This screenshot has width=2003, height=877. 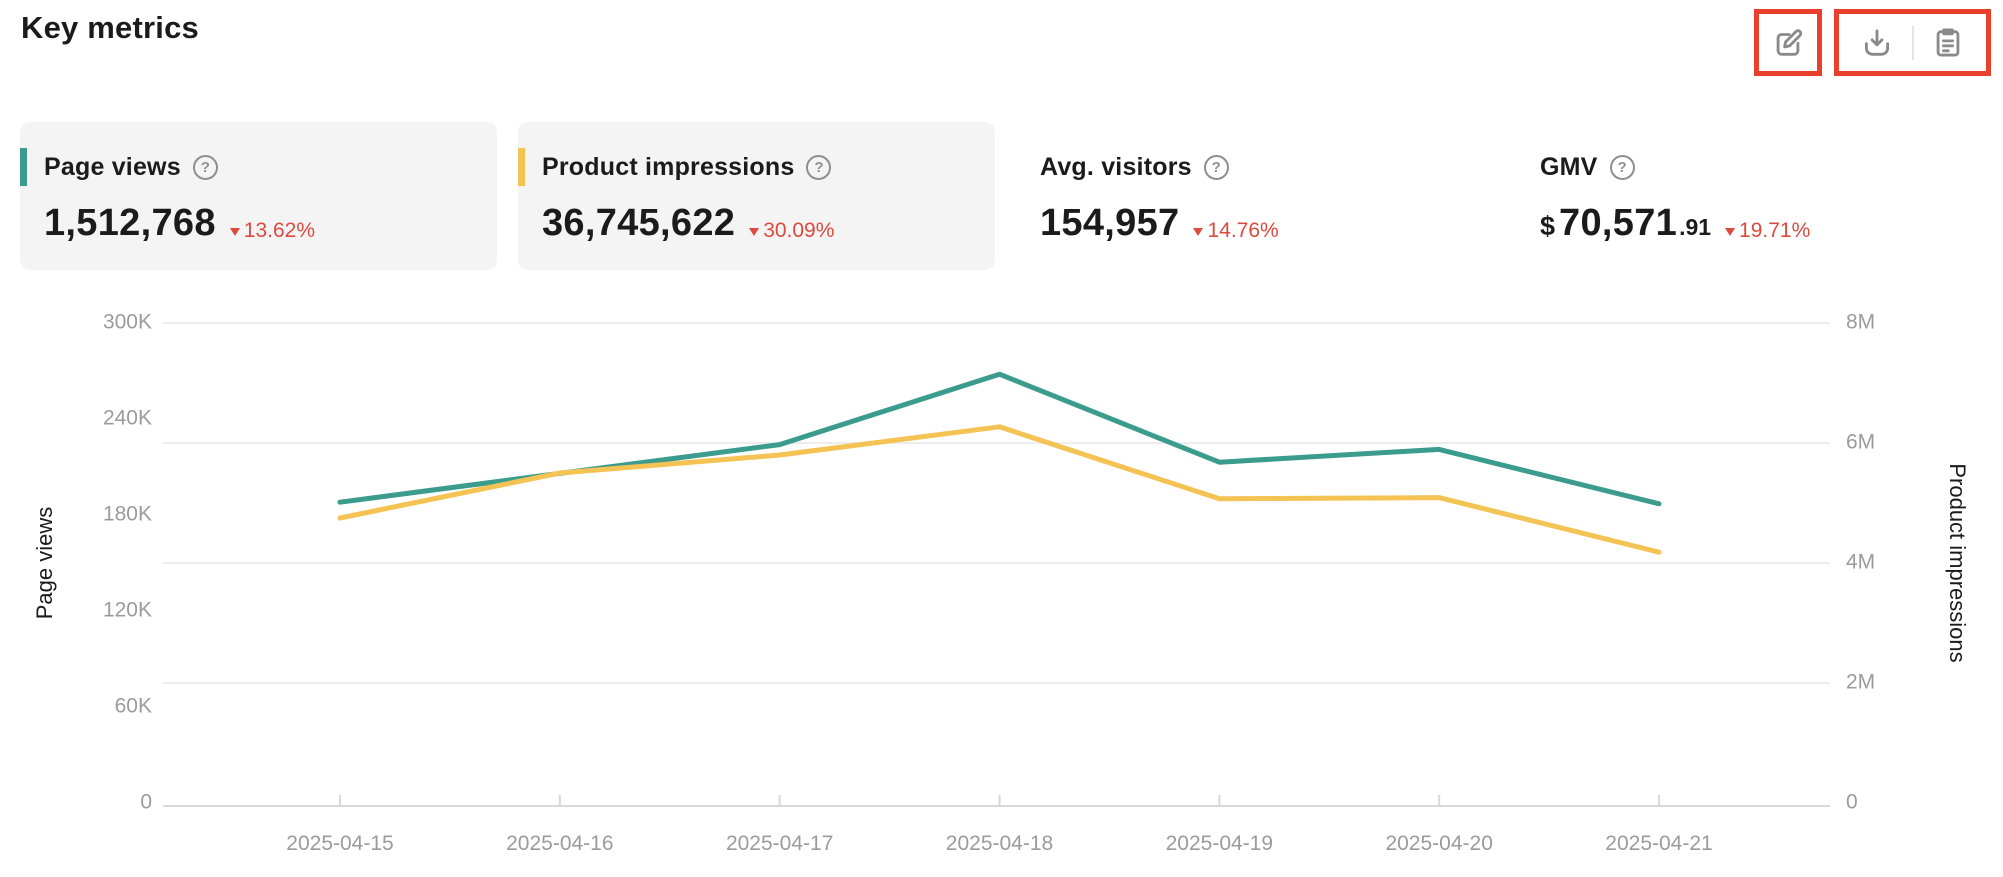 I want to click on x-axis-label: 2025-04-17, so click(x=779, y=843).